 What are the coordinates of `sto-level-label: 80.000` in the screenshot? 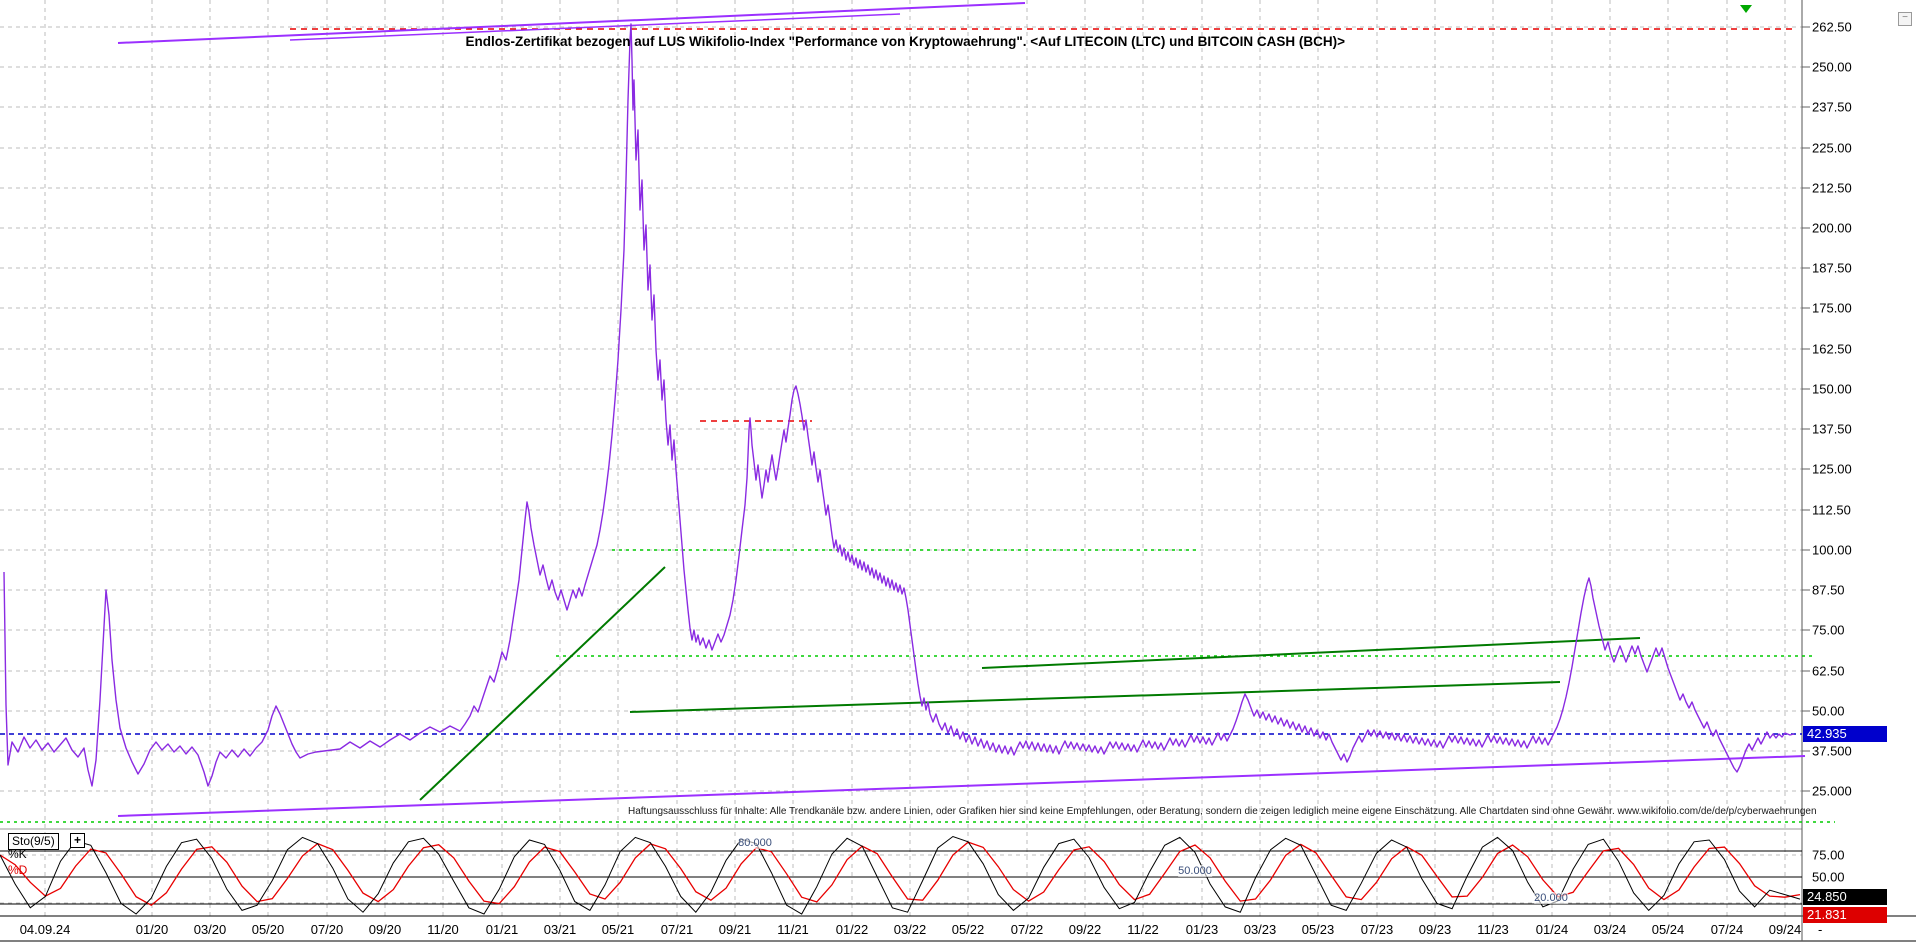 It's located at (755, 843).